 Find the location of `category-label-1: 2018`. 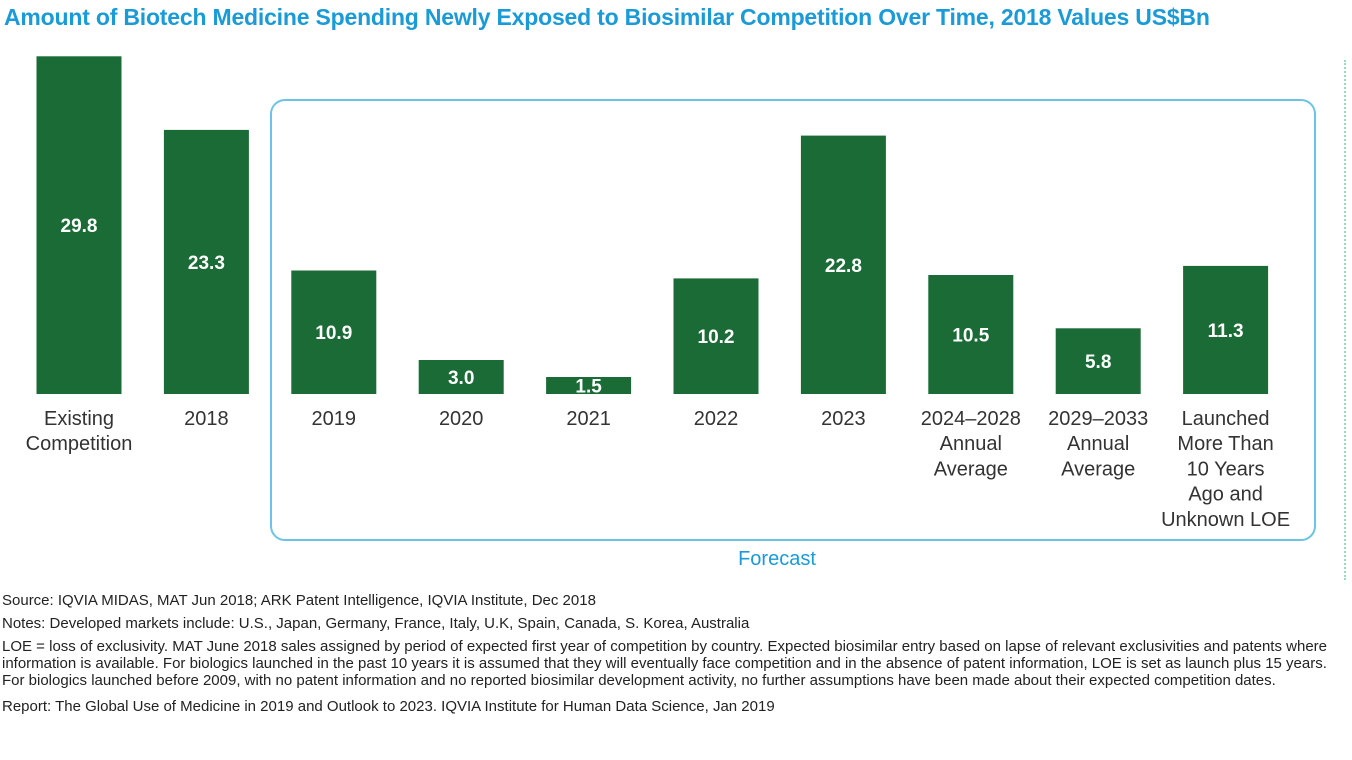

category-label-1: 2018 is located at coordinates (206, 419).